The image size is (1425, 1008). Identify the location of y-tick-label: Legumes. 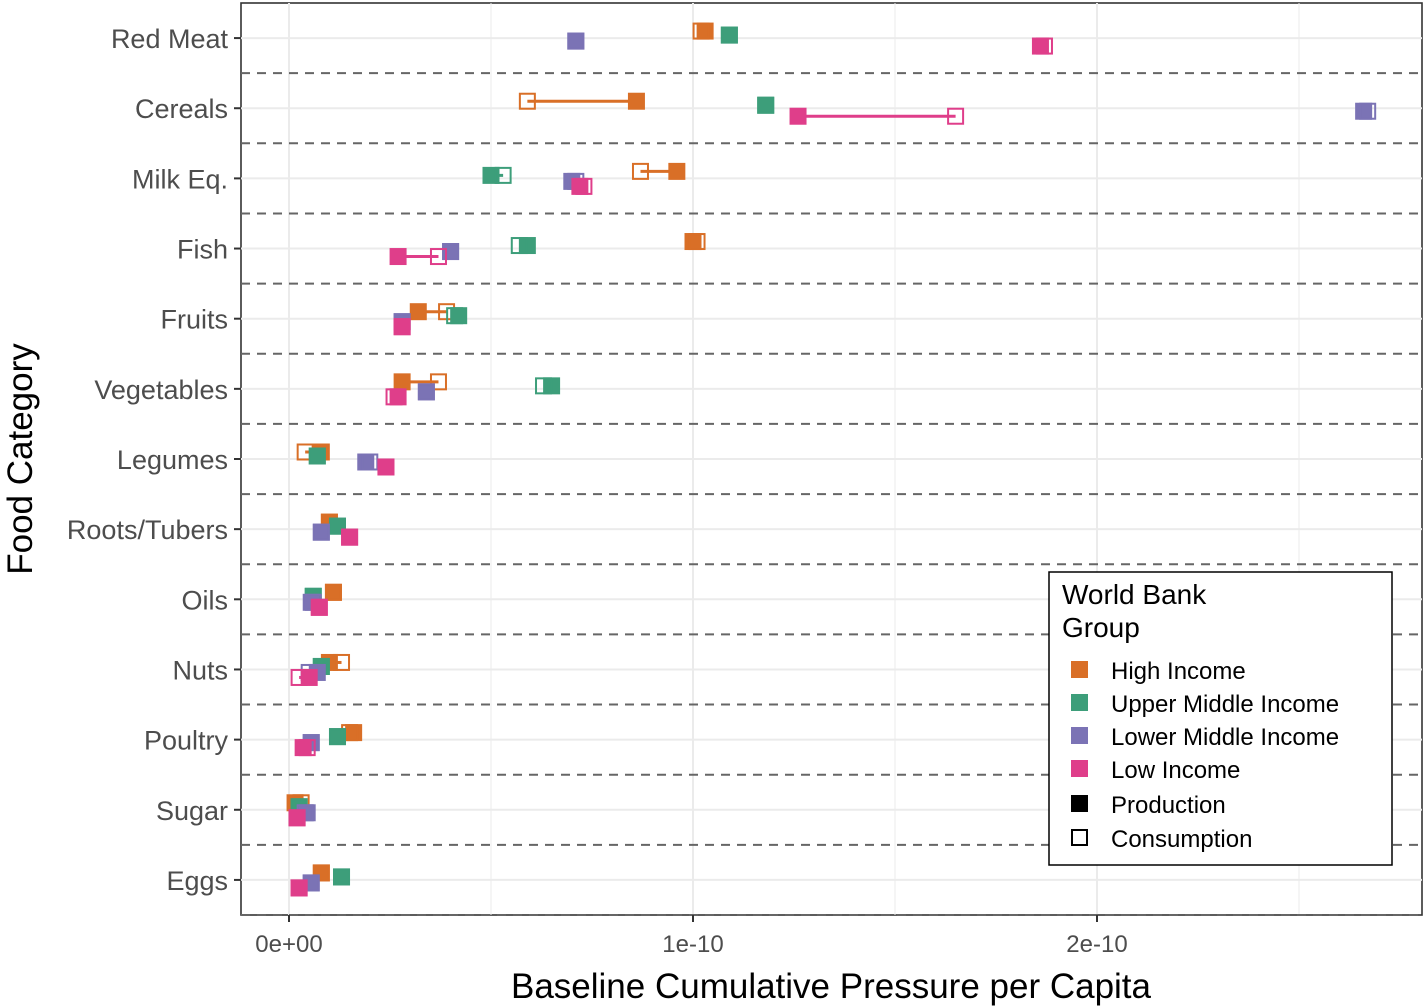
(172, 460).